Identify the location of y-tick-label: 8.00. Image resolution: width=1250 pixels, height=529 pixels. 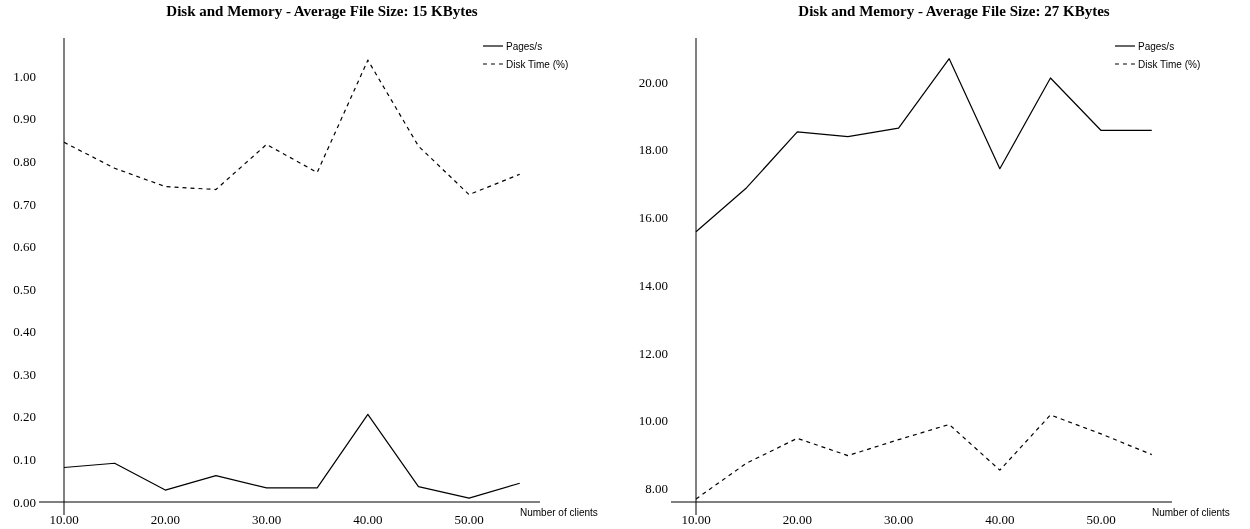
(656, 488).